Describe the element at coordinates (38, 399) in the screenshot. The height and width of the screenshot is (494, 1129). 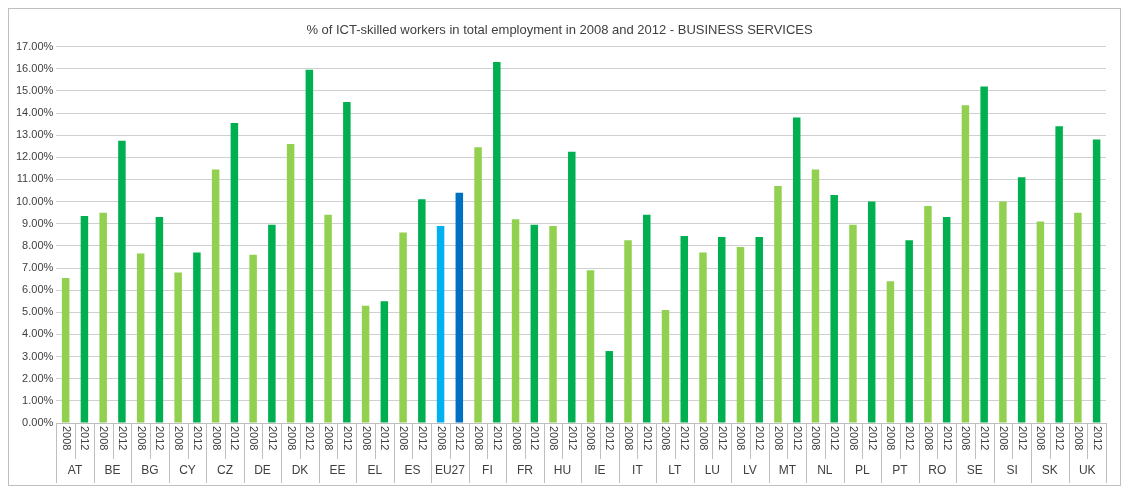
I see `y-tick-label: 1.00%` at that location.